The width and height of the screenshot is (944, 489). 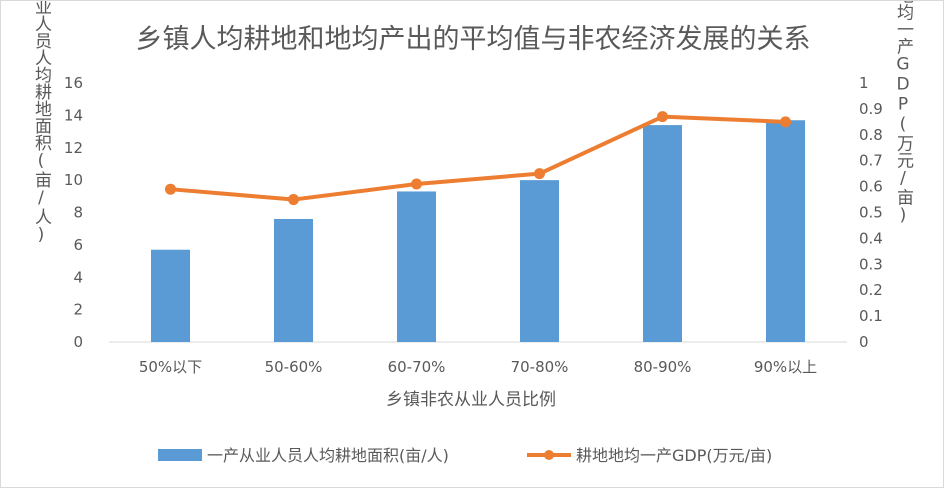 I want to click on x-tick-label: 60-70%, so click(x=417, y=367).